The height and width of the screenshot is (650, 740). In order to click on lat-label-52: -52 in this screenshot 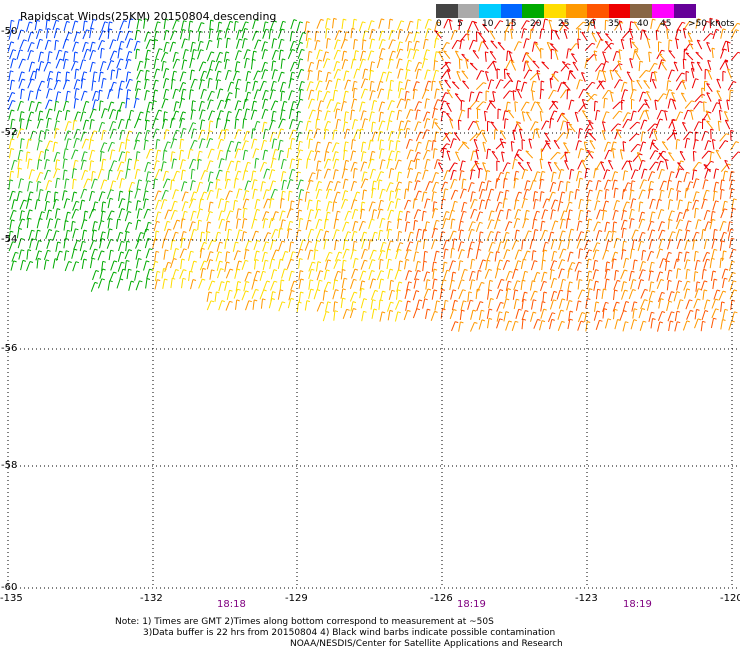, I will do `click(9, 132)`.